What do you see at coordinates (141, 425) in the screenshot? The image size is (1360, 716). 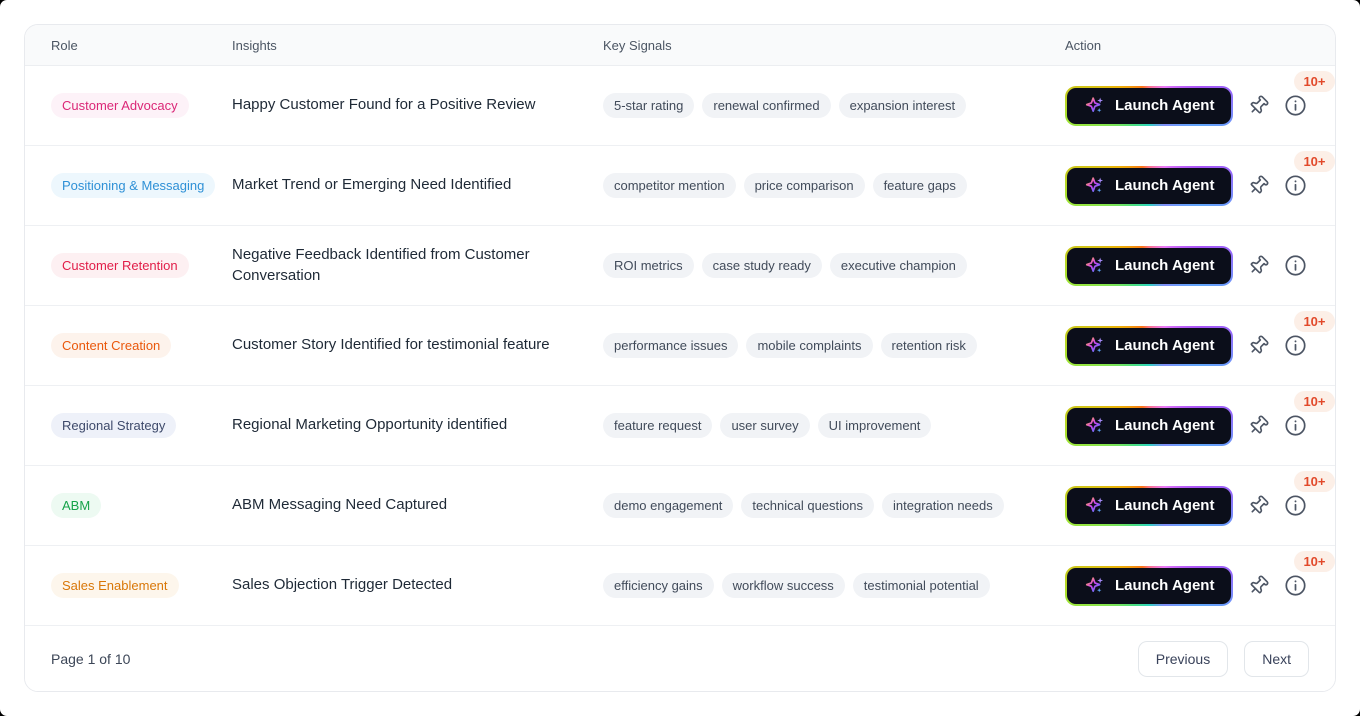 I see `role-cell: Regional Strategy` at bounding box center [141, 425].